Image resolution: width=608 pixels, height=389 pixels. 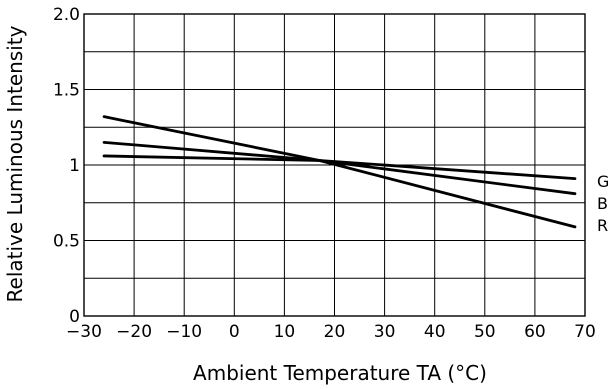 What do you see at coordinates (535, 332) in the screenshot?
I see `x-tick-label: 60` at bounding box center [535, 332].